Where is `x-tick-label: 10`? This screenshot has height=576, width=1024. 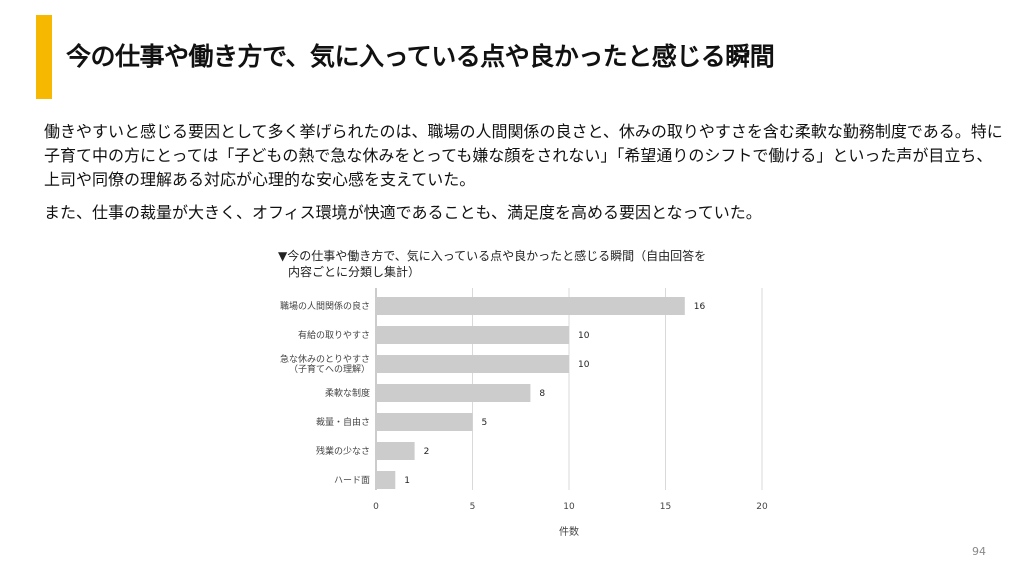 x-tick-label: 10 is located at coordinates (569, 507).